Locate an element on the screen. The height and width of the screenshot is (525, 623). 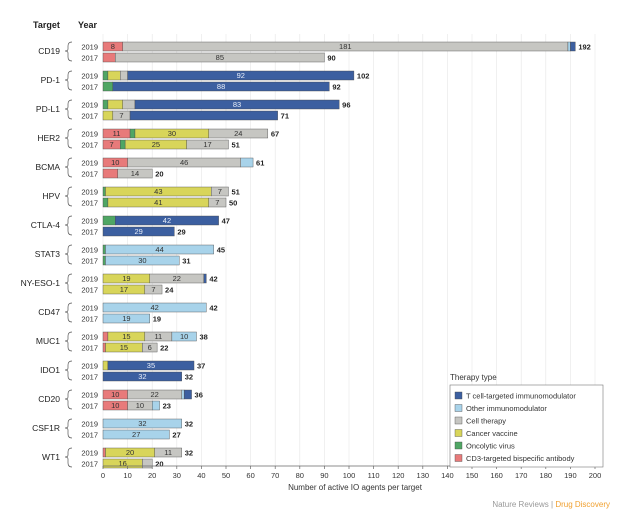
bar-total-label: 32 is located at coordinates (189, 377).